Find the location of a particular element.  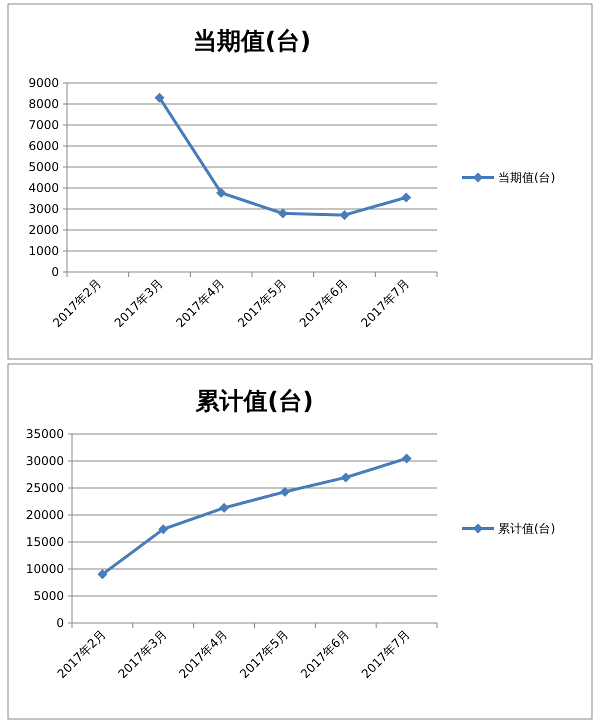

chart-title: 当期值(台) is located at coordinates (252, 41).